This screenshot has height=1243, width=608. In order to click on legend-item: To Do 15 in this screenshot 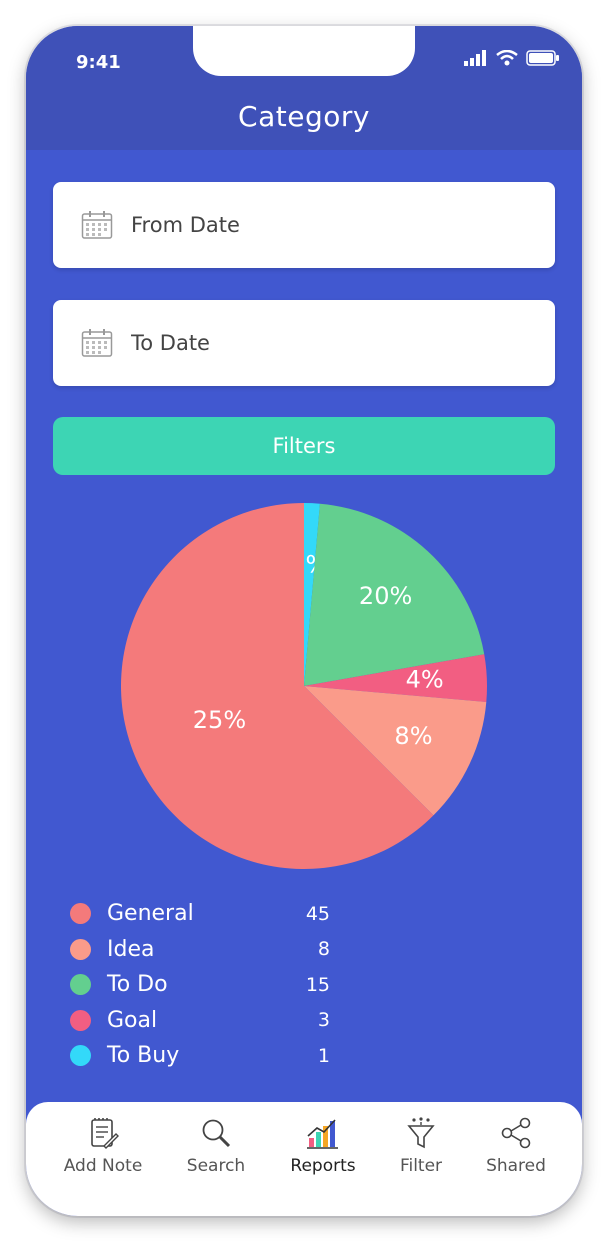, I will do `click(210, 985)`.